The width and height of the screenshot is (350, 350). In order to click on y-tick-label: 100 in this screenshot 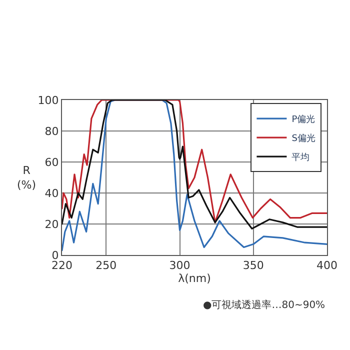, I will do `click(48, 100)`.